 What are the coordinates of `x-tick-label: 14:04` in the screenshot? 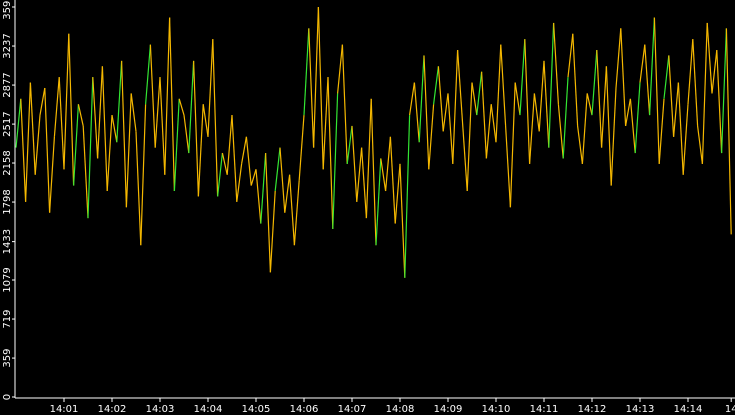 It's located at (208, 409).